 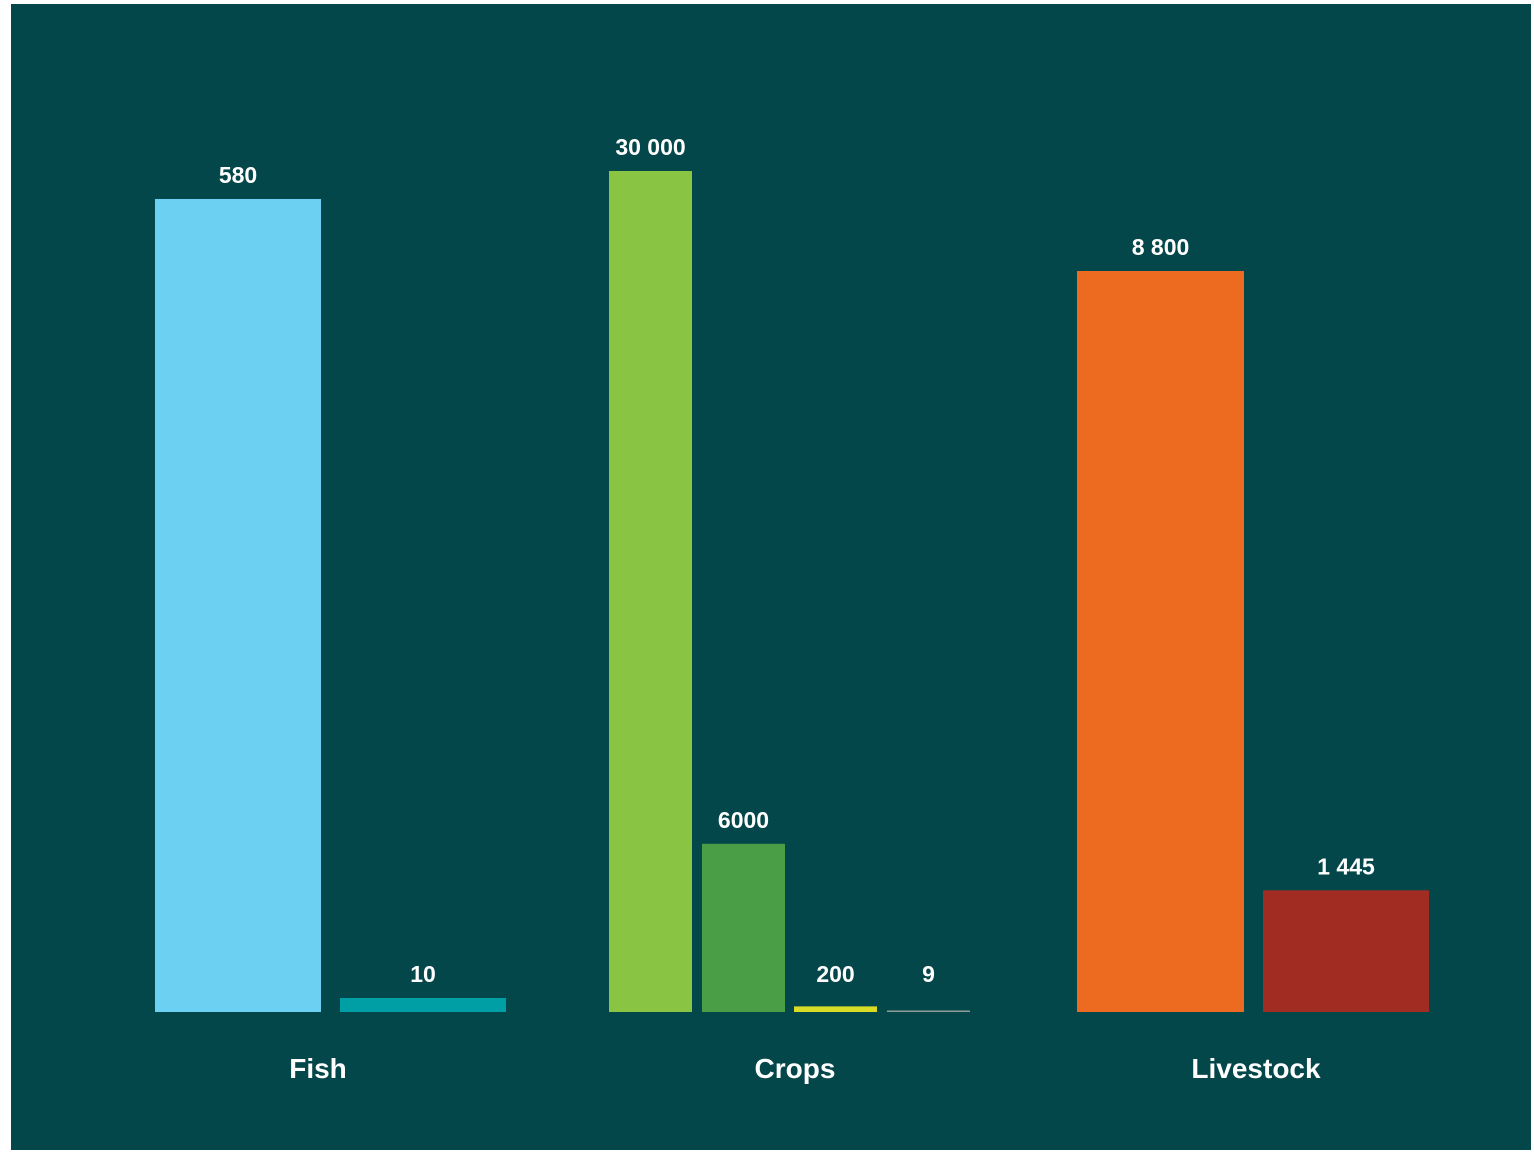 What do you see at coordinates (928, 974) in the screenshot?
I see `bar-value-label: 9` at bounding box center [928, 974].